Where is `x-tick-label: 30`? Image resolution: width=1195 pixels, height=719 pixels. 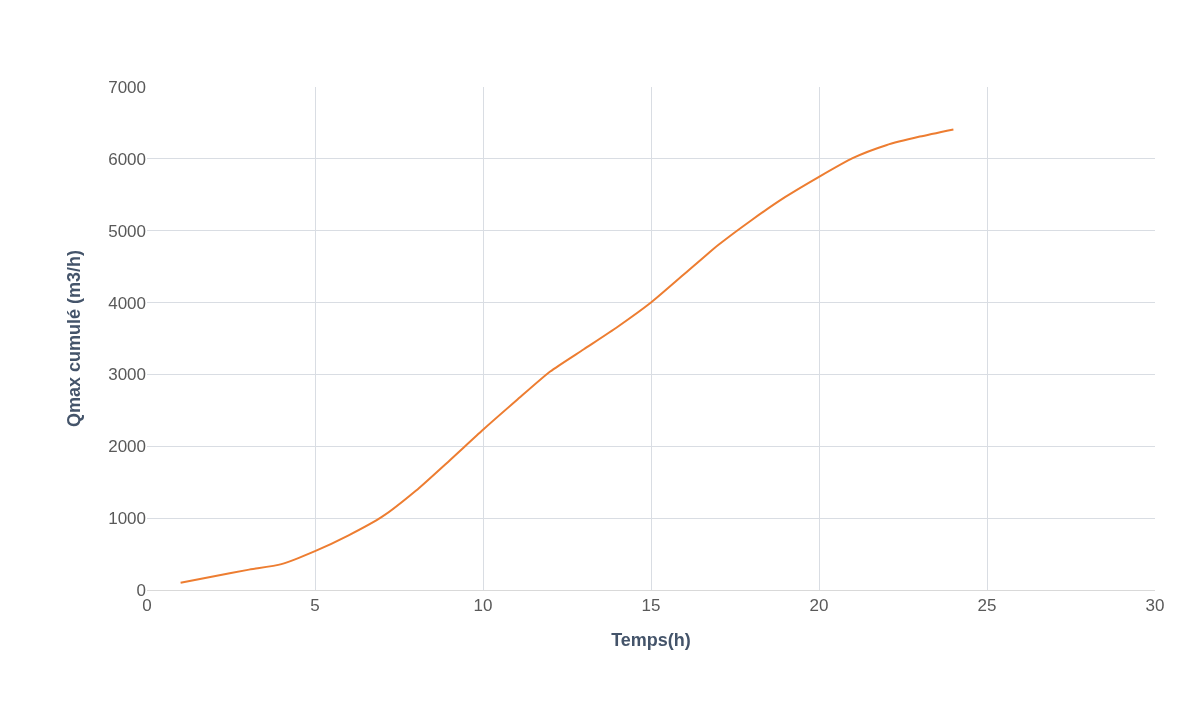 x-tick-label: 30 is located at coordinates (1155, 606).